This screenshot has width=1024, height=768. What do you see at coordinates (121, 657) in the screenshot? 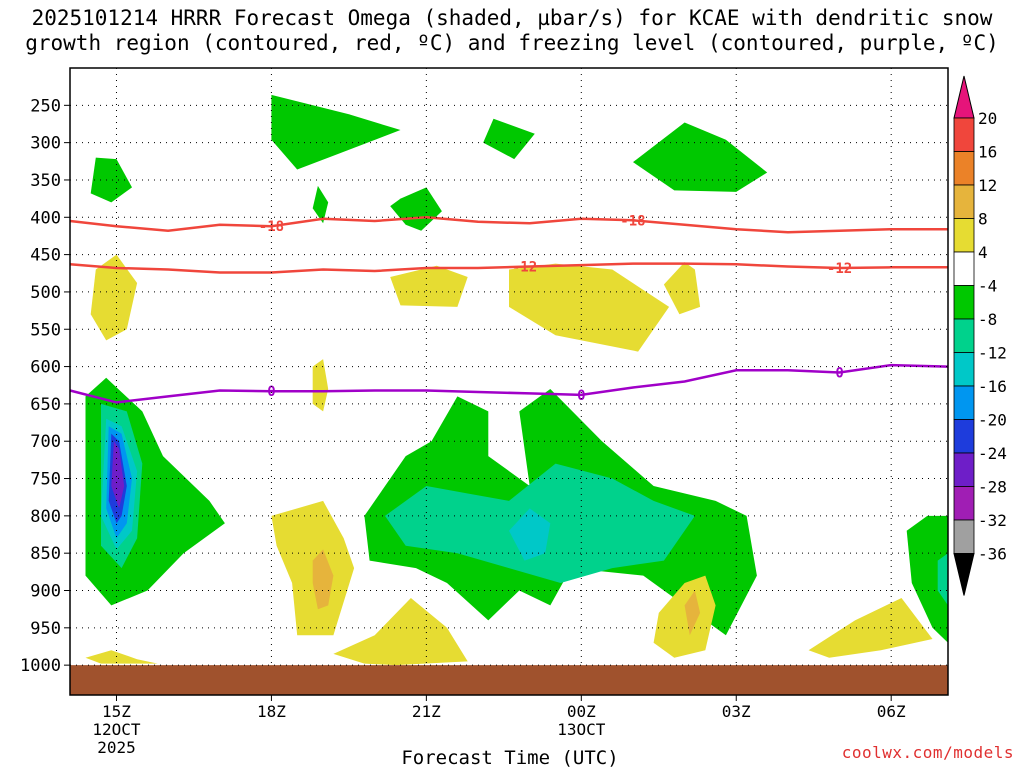
I see `omega-region-yellow-ground-15z` at bounding box center [121, 657].